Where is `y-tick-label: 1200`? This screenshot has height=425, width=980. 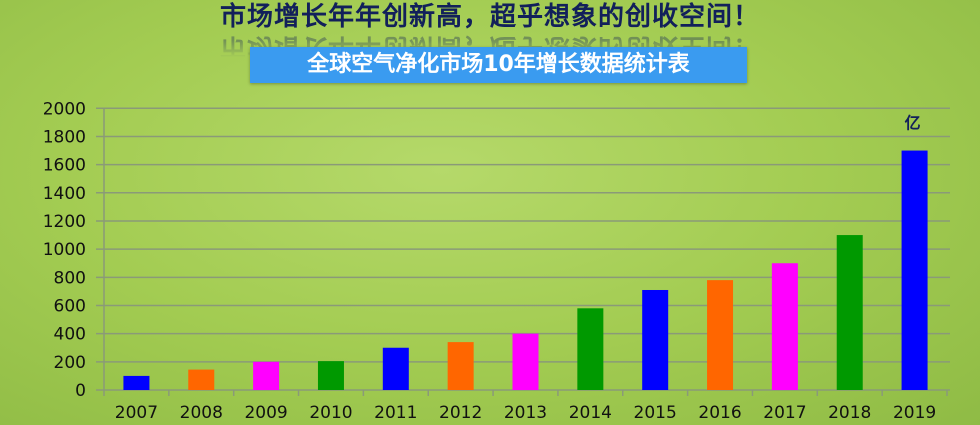
y-tick-label: 1200 is located at coordinates (64, 222).